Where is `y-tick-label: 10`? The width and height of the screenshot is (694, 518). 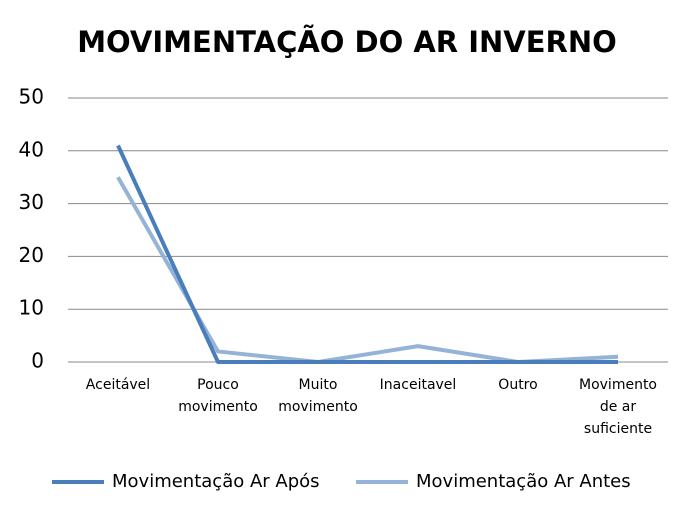 y-tick-label: 10 is located at coordinates (31, 308).